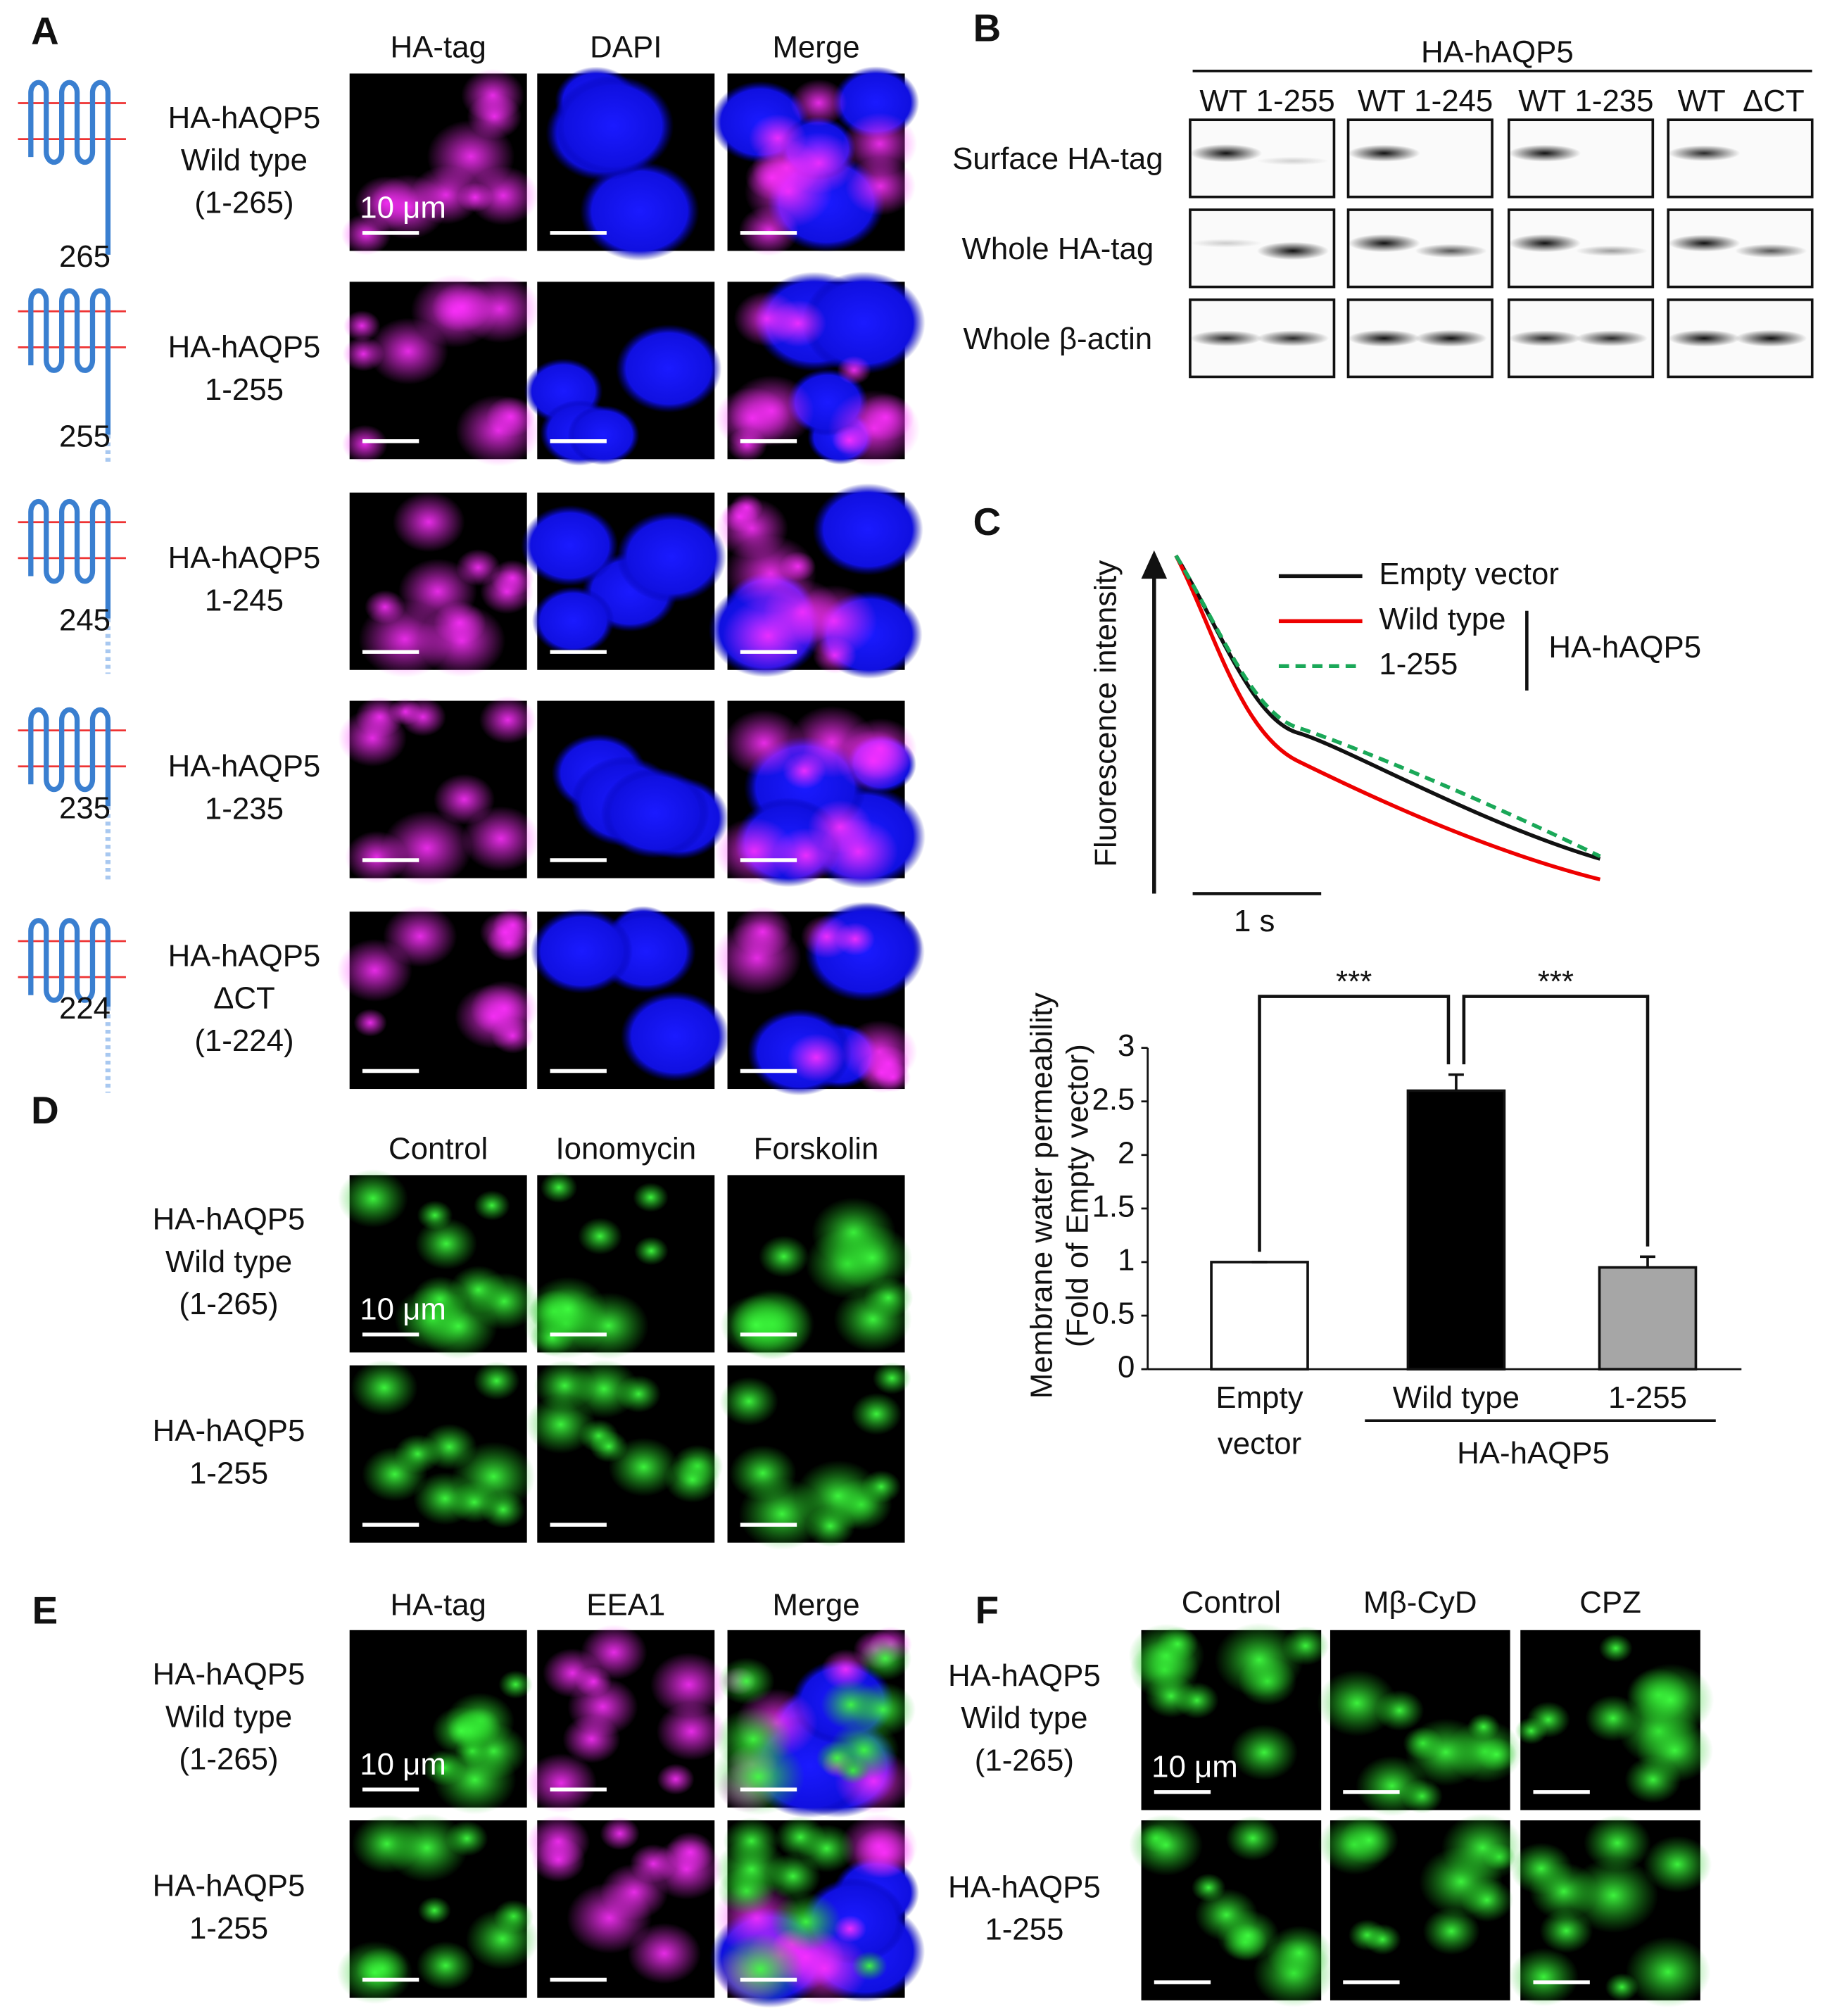 This screenshot has height=2016, width=1825. I want to click on label: WT, so click(1382, 101).